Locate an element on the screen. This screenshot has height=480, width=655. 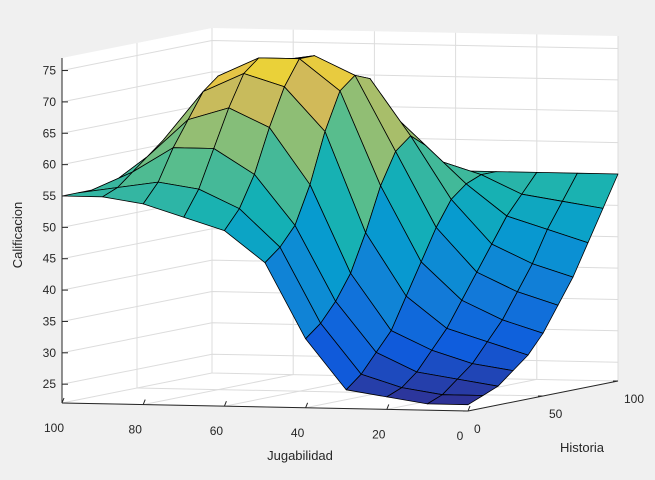
x-tick-label: 100 is located at coordinates (54, 428).